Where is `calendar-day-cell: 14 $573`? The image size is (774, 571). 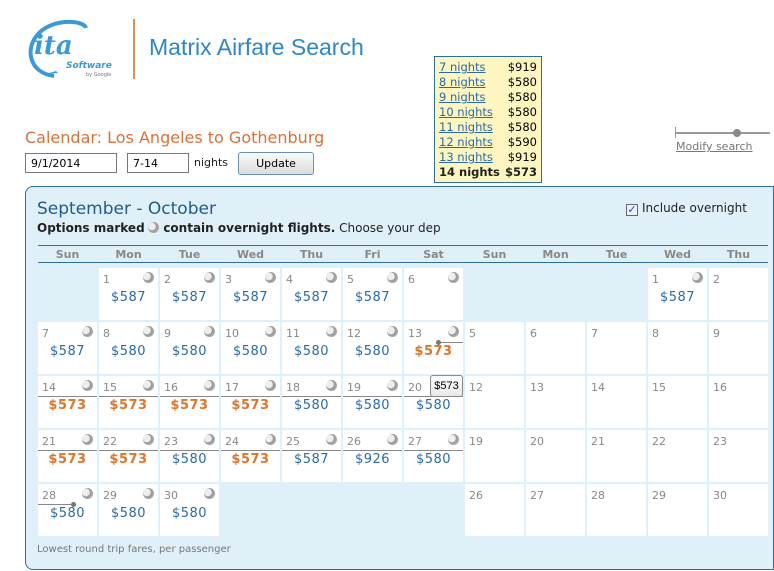 calendar-day-cell: 14 $573 is located at coordinates (67, 402).